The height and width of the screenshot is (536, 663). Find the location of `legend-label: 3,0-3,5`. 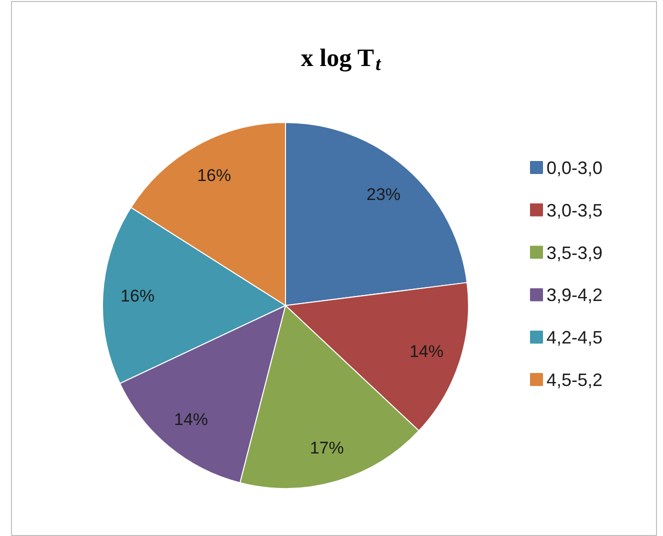

legend-label: 3,0-3,5 is located at coordinates (574, 210).